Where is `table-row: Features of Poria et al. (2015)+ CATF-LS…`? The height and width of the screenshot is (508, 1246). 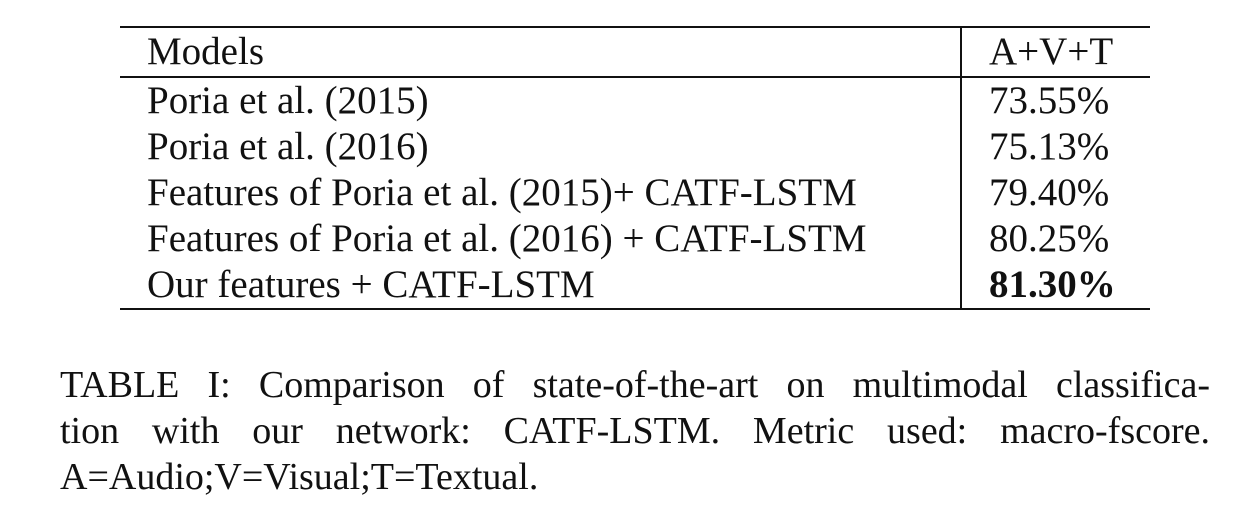 table-row: Features of Poria et al. (2015)+ CATF-LS… is located at coordinates (635, 193).